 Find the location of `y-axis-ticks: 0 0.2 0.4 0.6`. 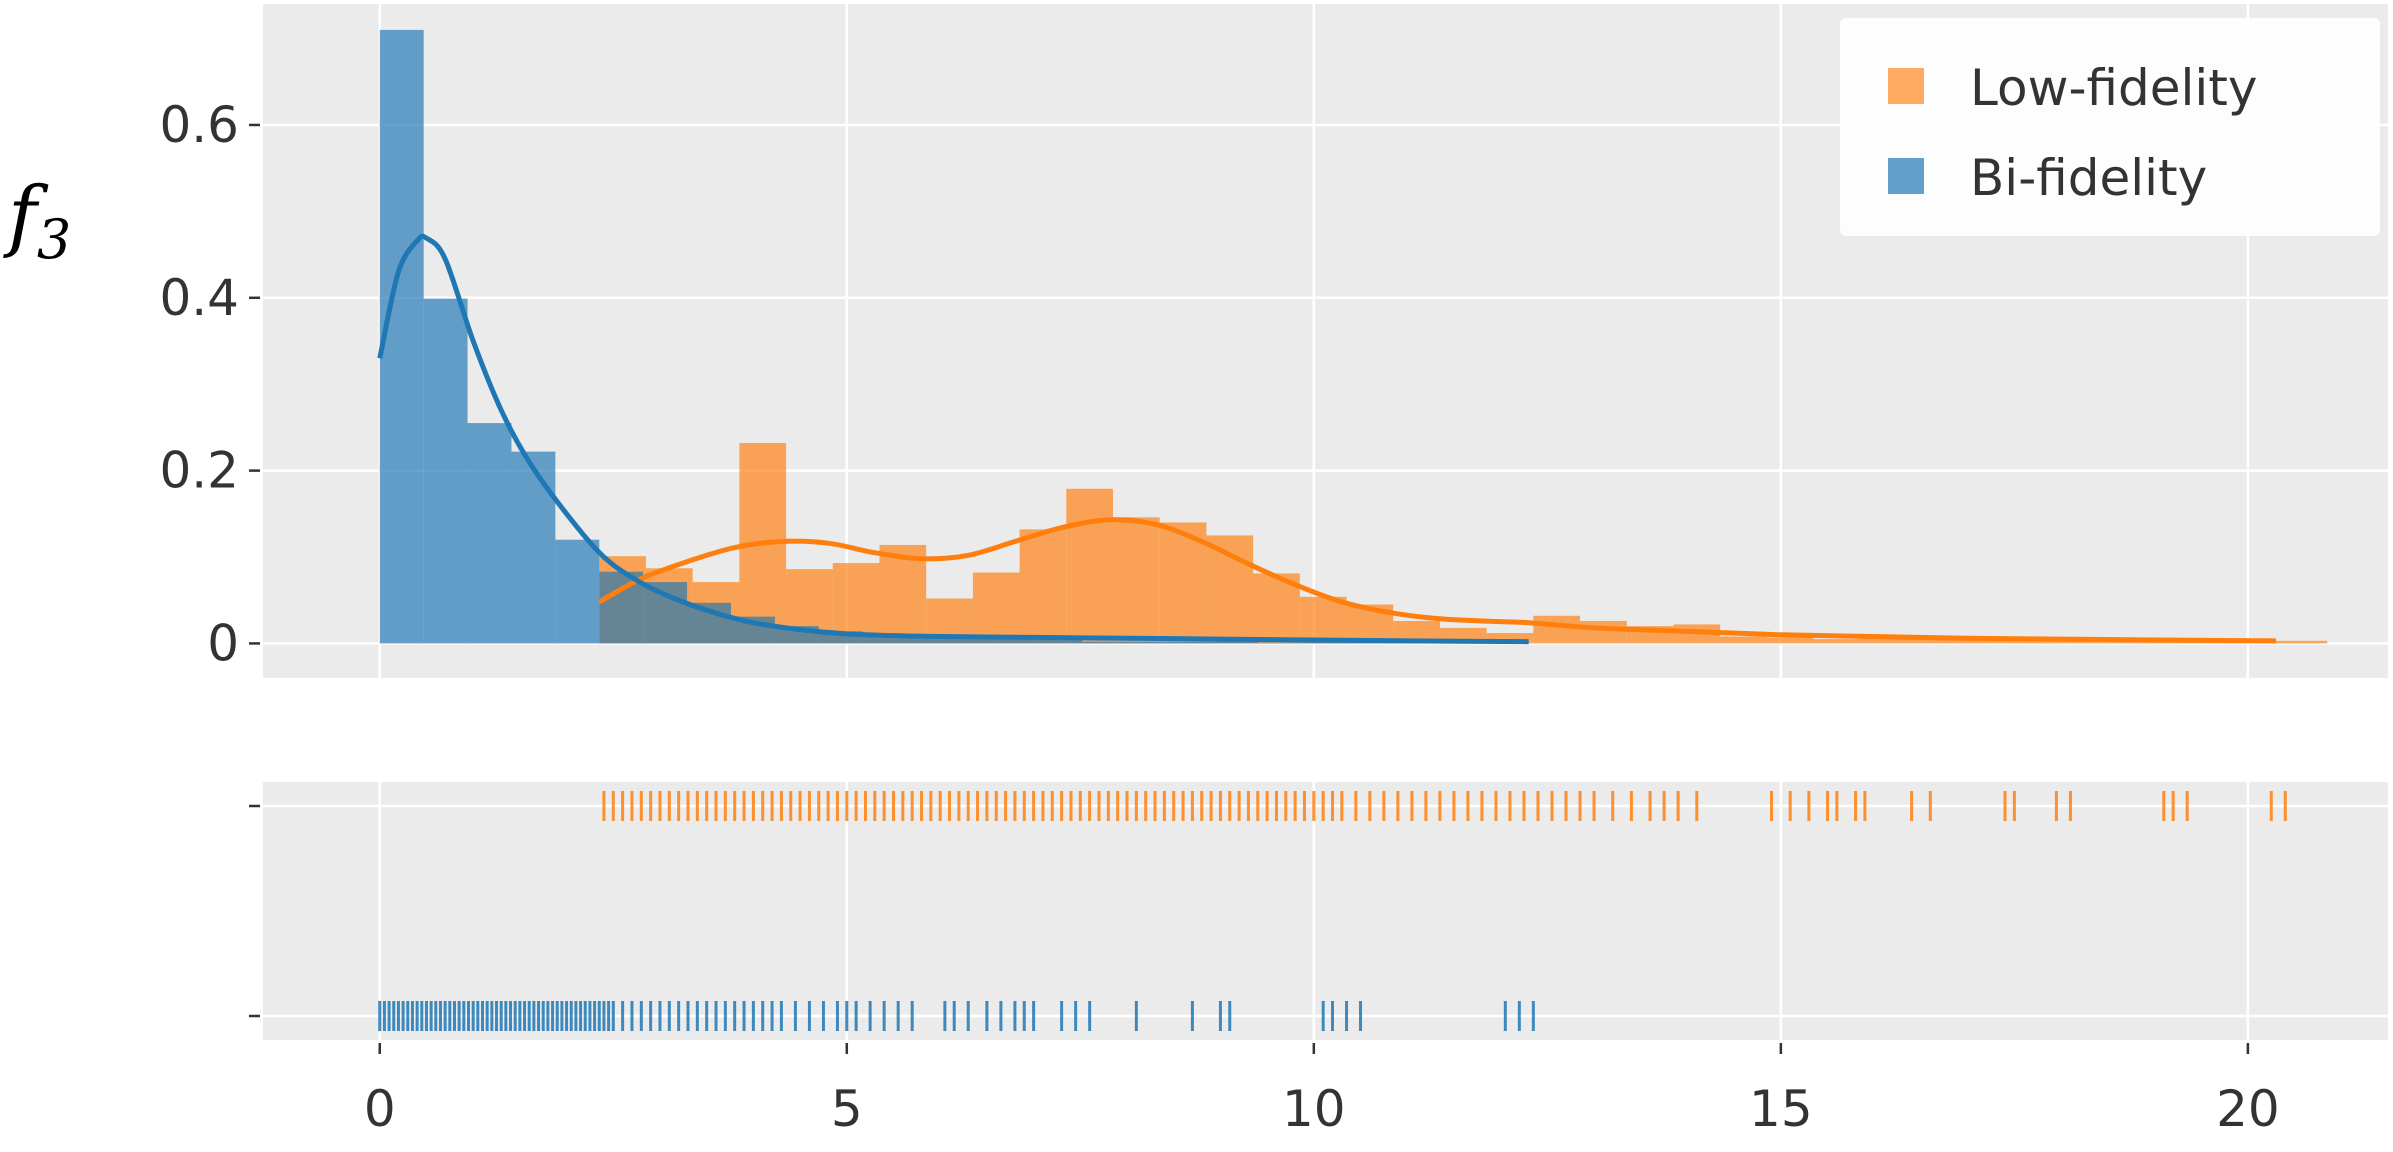

y-axis-ticks: 0 0.2 0.4 0.6 is located at coordinates (209, 557).